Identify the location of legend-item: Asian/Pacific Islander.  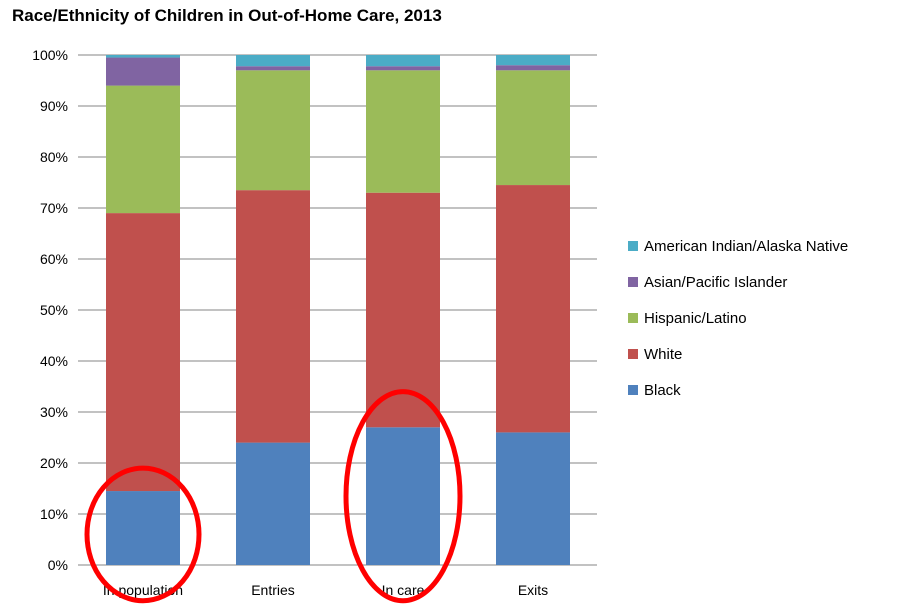
(738, 282).